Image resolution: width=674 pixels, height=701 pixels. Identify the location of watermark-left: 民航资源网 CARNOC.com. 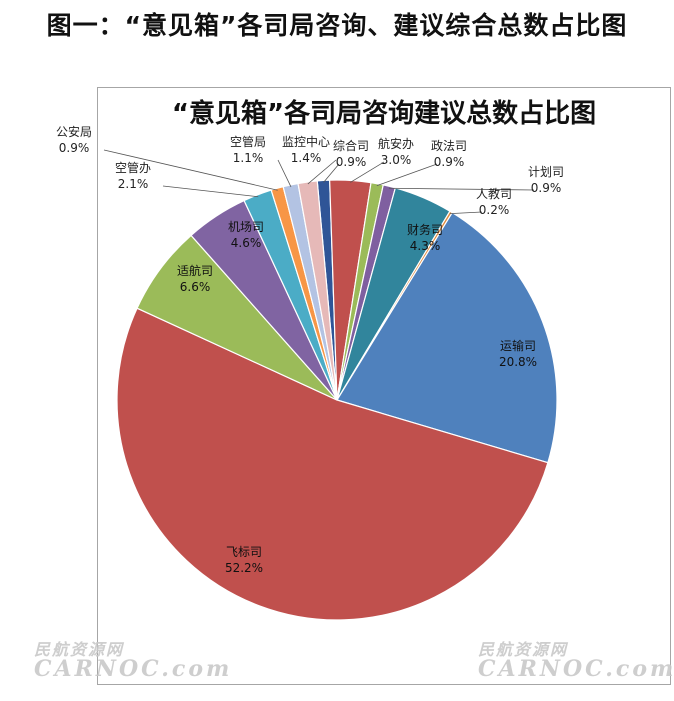
(133, 659).